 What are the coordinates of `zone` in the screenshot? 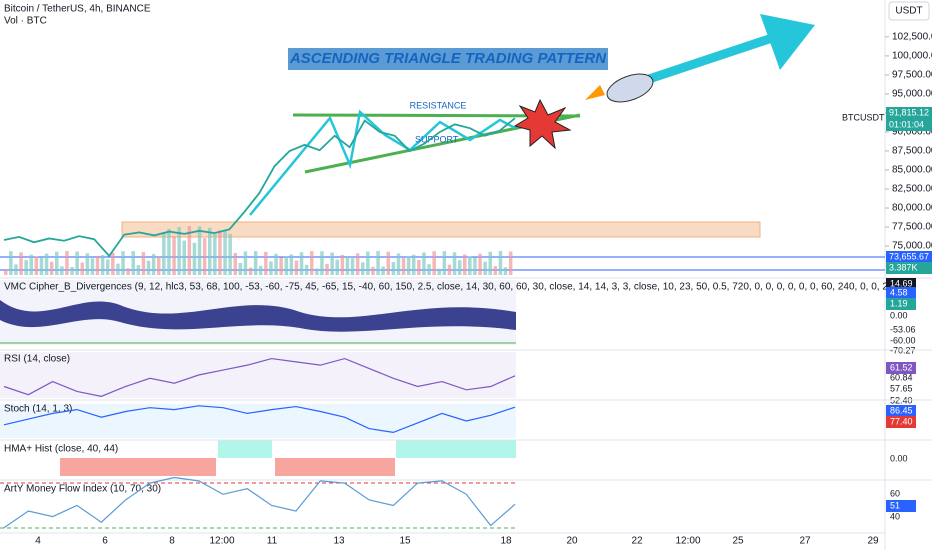 It's located at (441, 229).